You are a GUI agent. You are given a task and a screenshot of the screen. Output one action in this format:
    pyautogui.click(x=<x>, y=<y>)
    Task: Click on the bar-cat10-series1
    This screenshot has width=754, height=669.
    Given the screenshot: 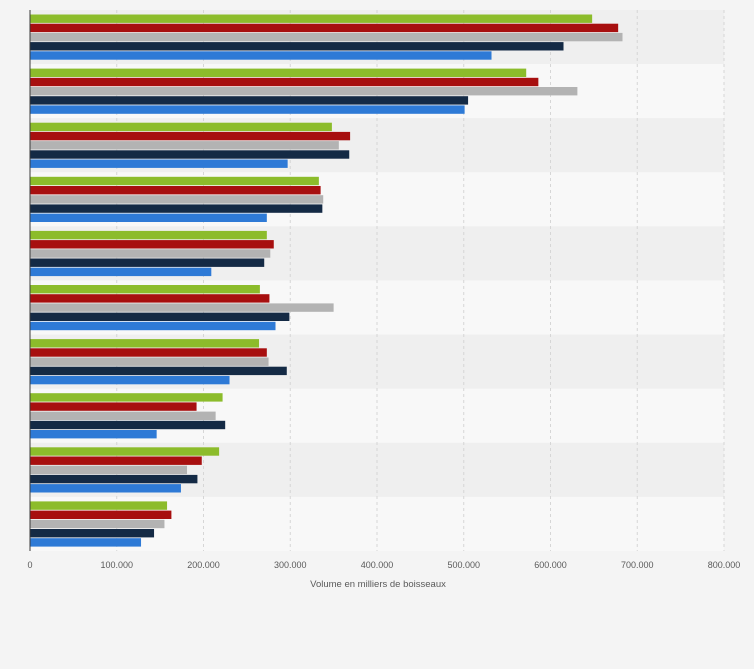 What is the action you would take?
    pyautogui.click(x=99, y=505)
    